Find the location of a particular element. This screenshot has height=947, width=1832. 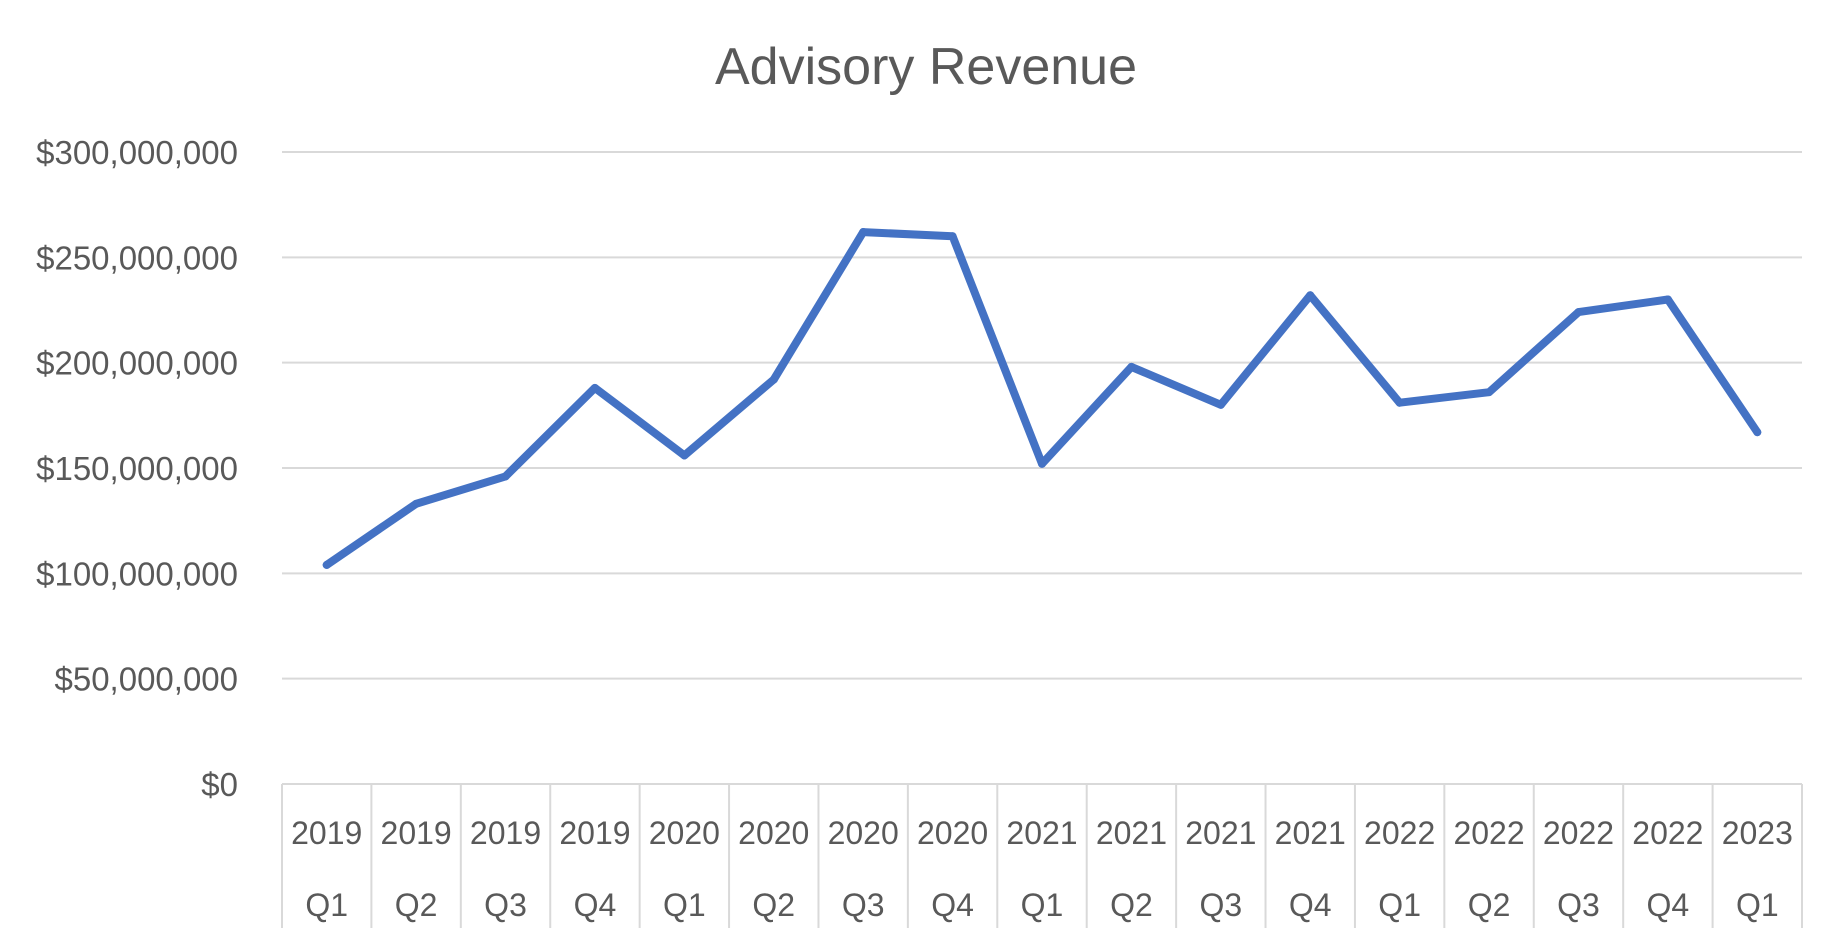

y-tick-label: $150,000,000 is located at coordinates (137, 468).